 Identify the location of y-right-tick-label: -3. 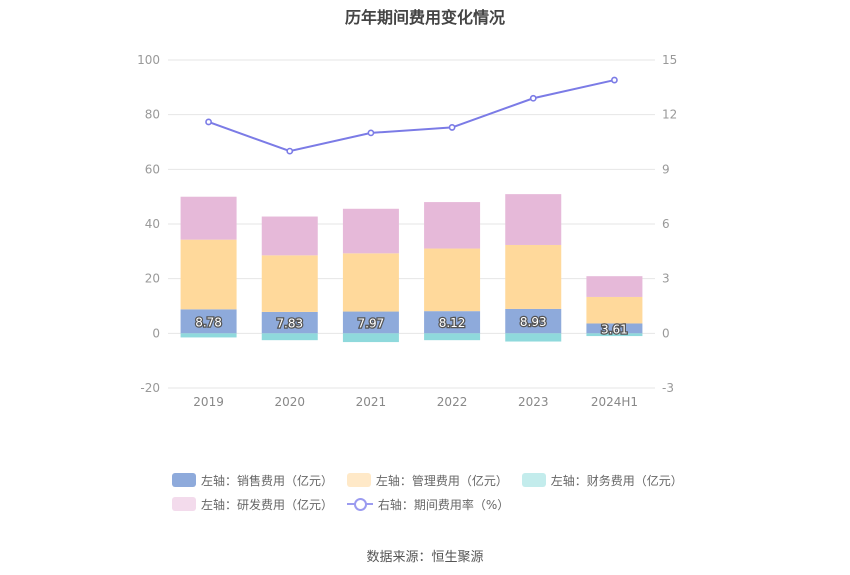
(668, 388).